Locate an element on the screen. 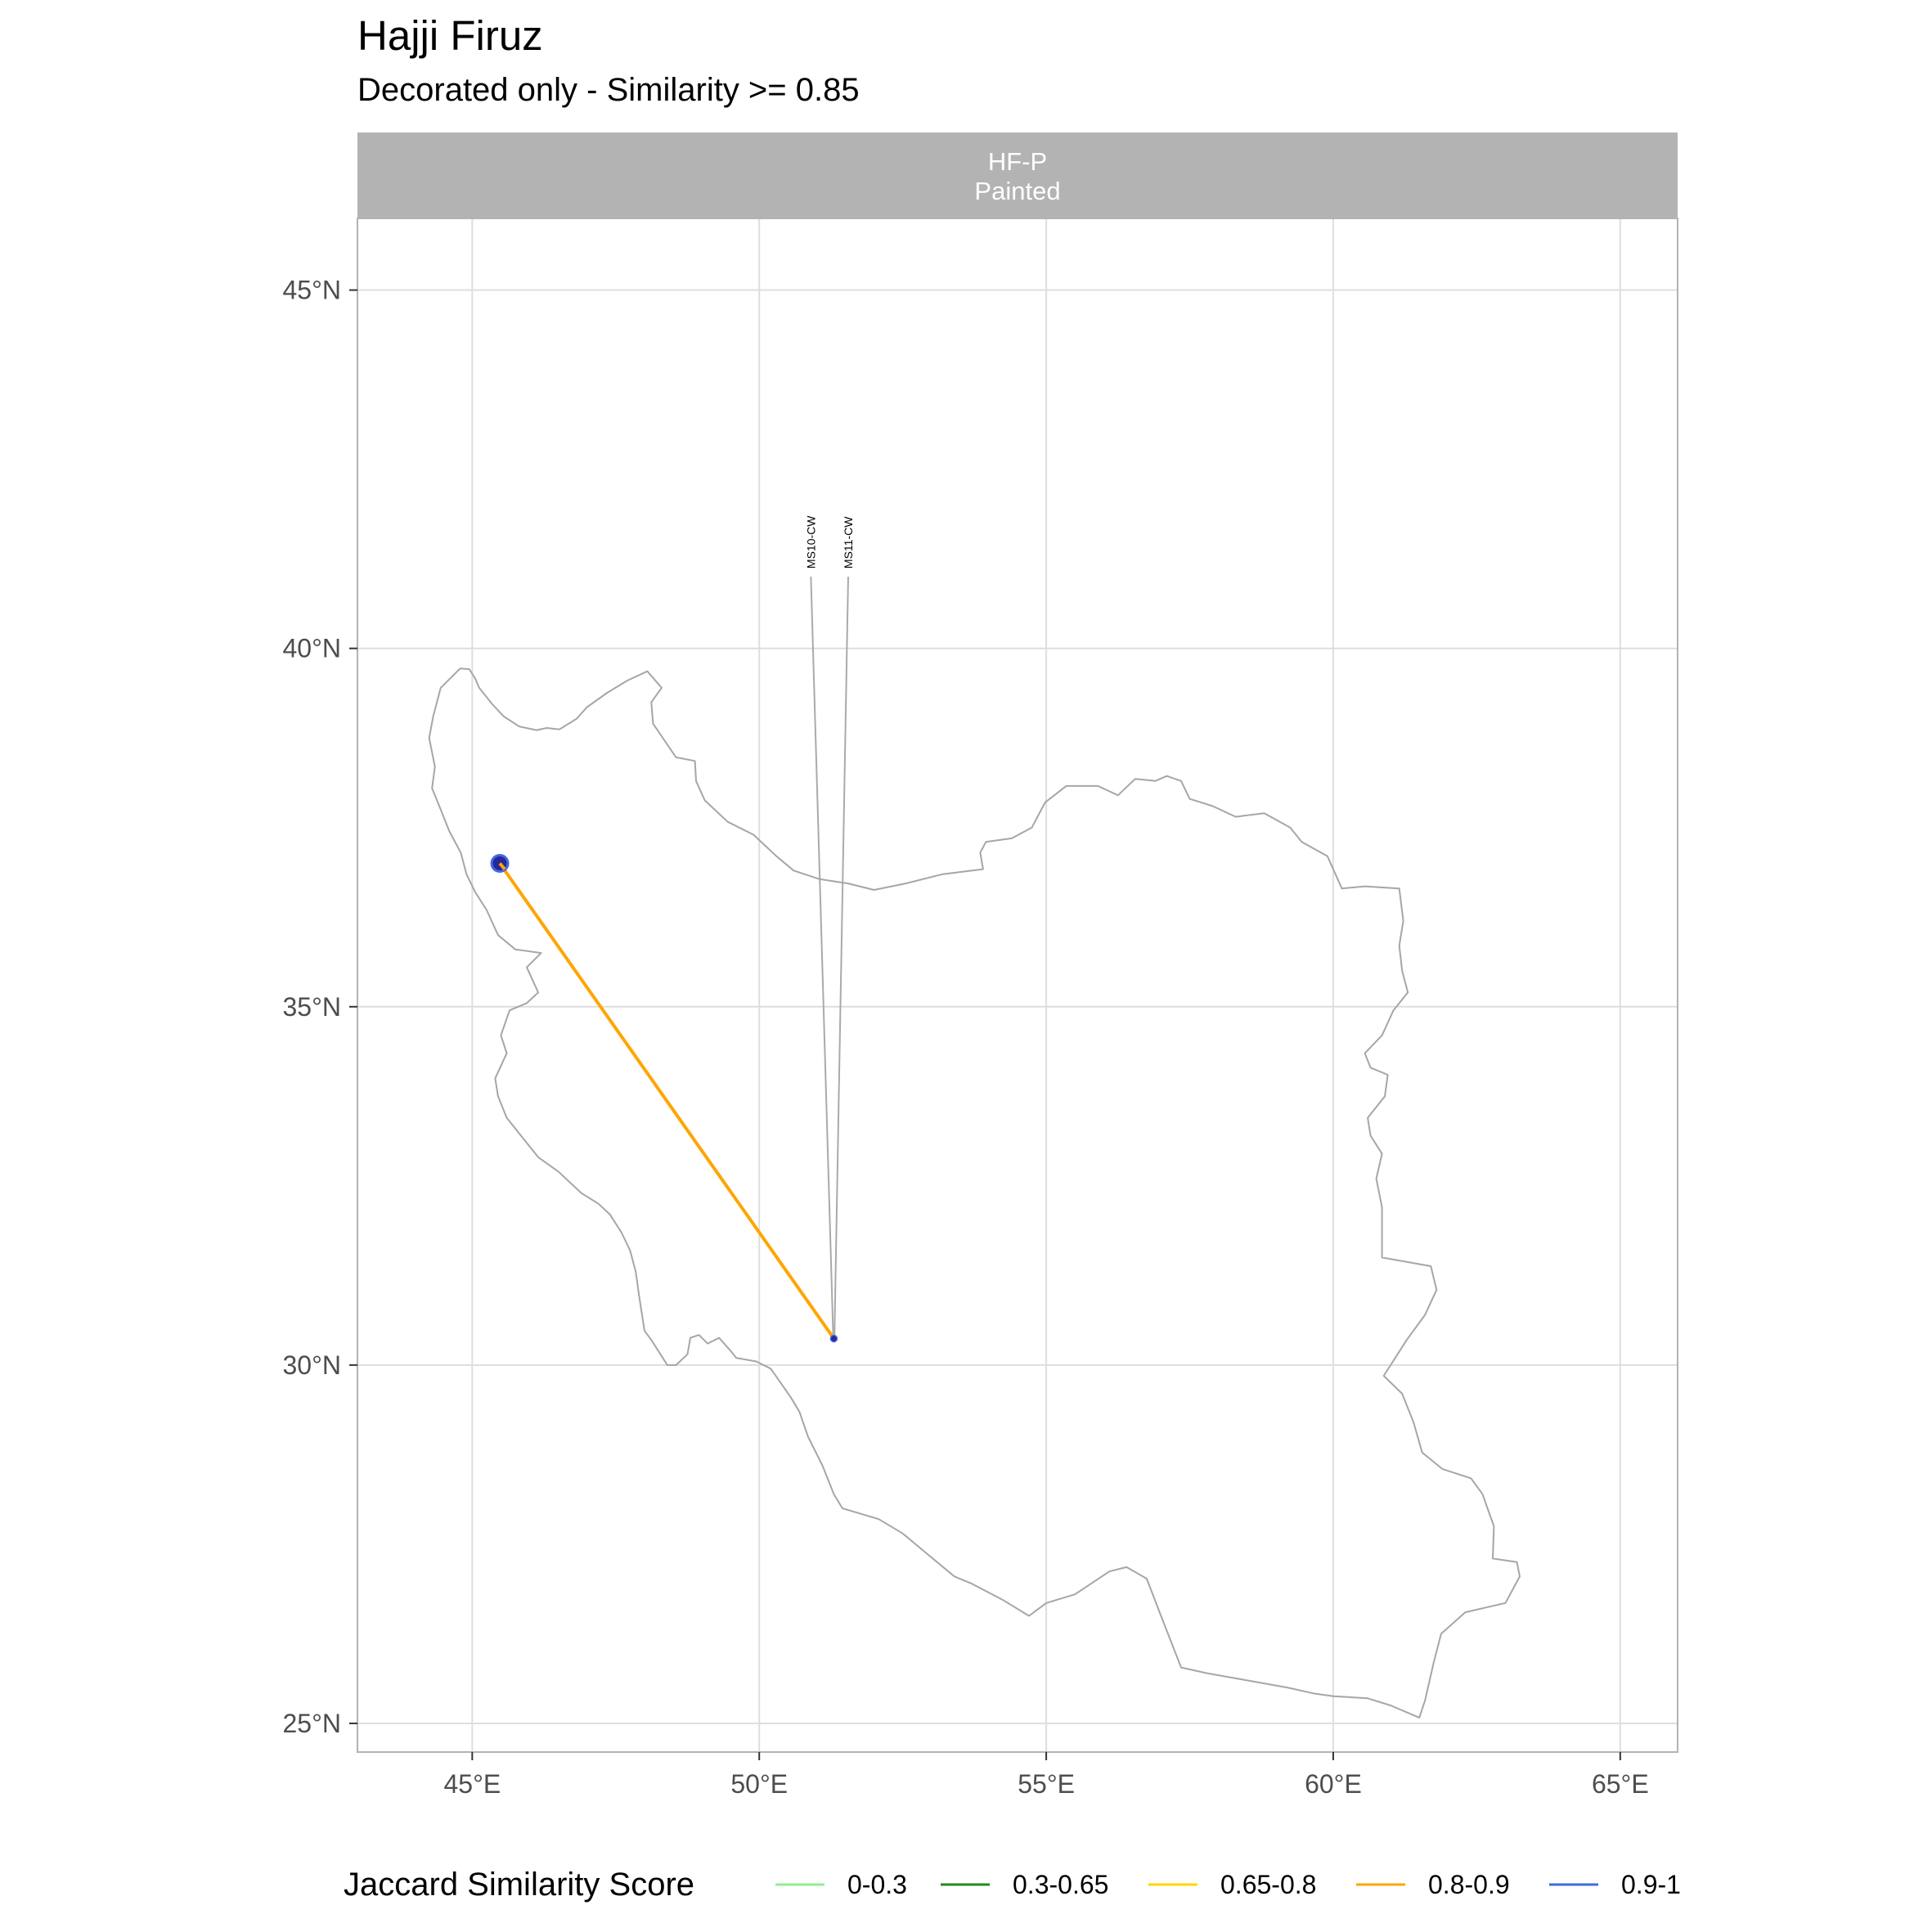 The width and height of the screenshot is (1932, 1932). facet-label-type: Painted is located at coordinates (1017, 191).